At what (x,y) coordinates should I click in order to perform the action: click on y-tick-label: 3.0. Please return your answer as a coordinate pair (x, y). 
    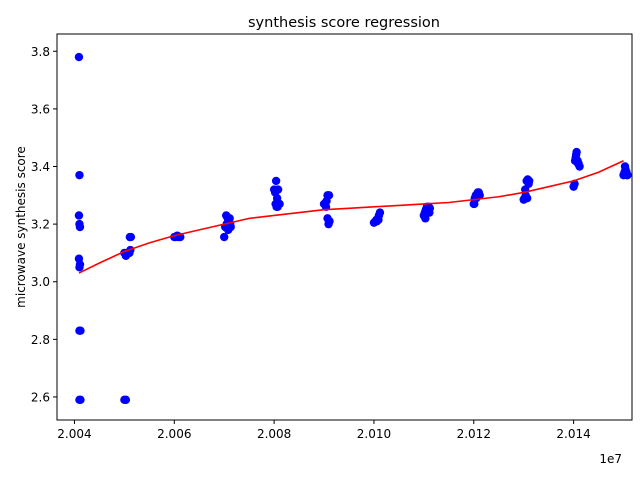
    Looking at the image, I should click on (40, 282).